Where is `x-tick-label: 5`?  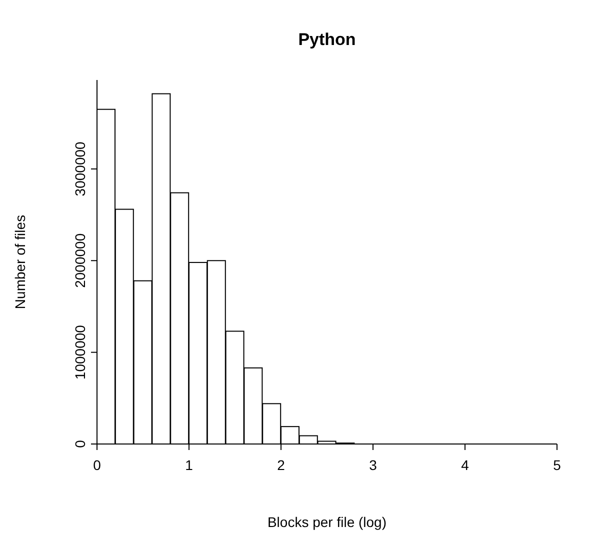 x-tick-label: 5 is located at coordinates (557, 464).